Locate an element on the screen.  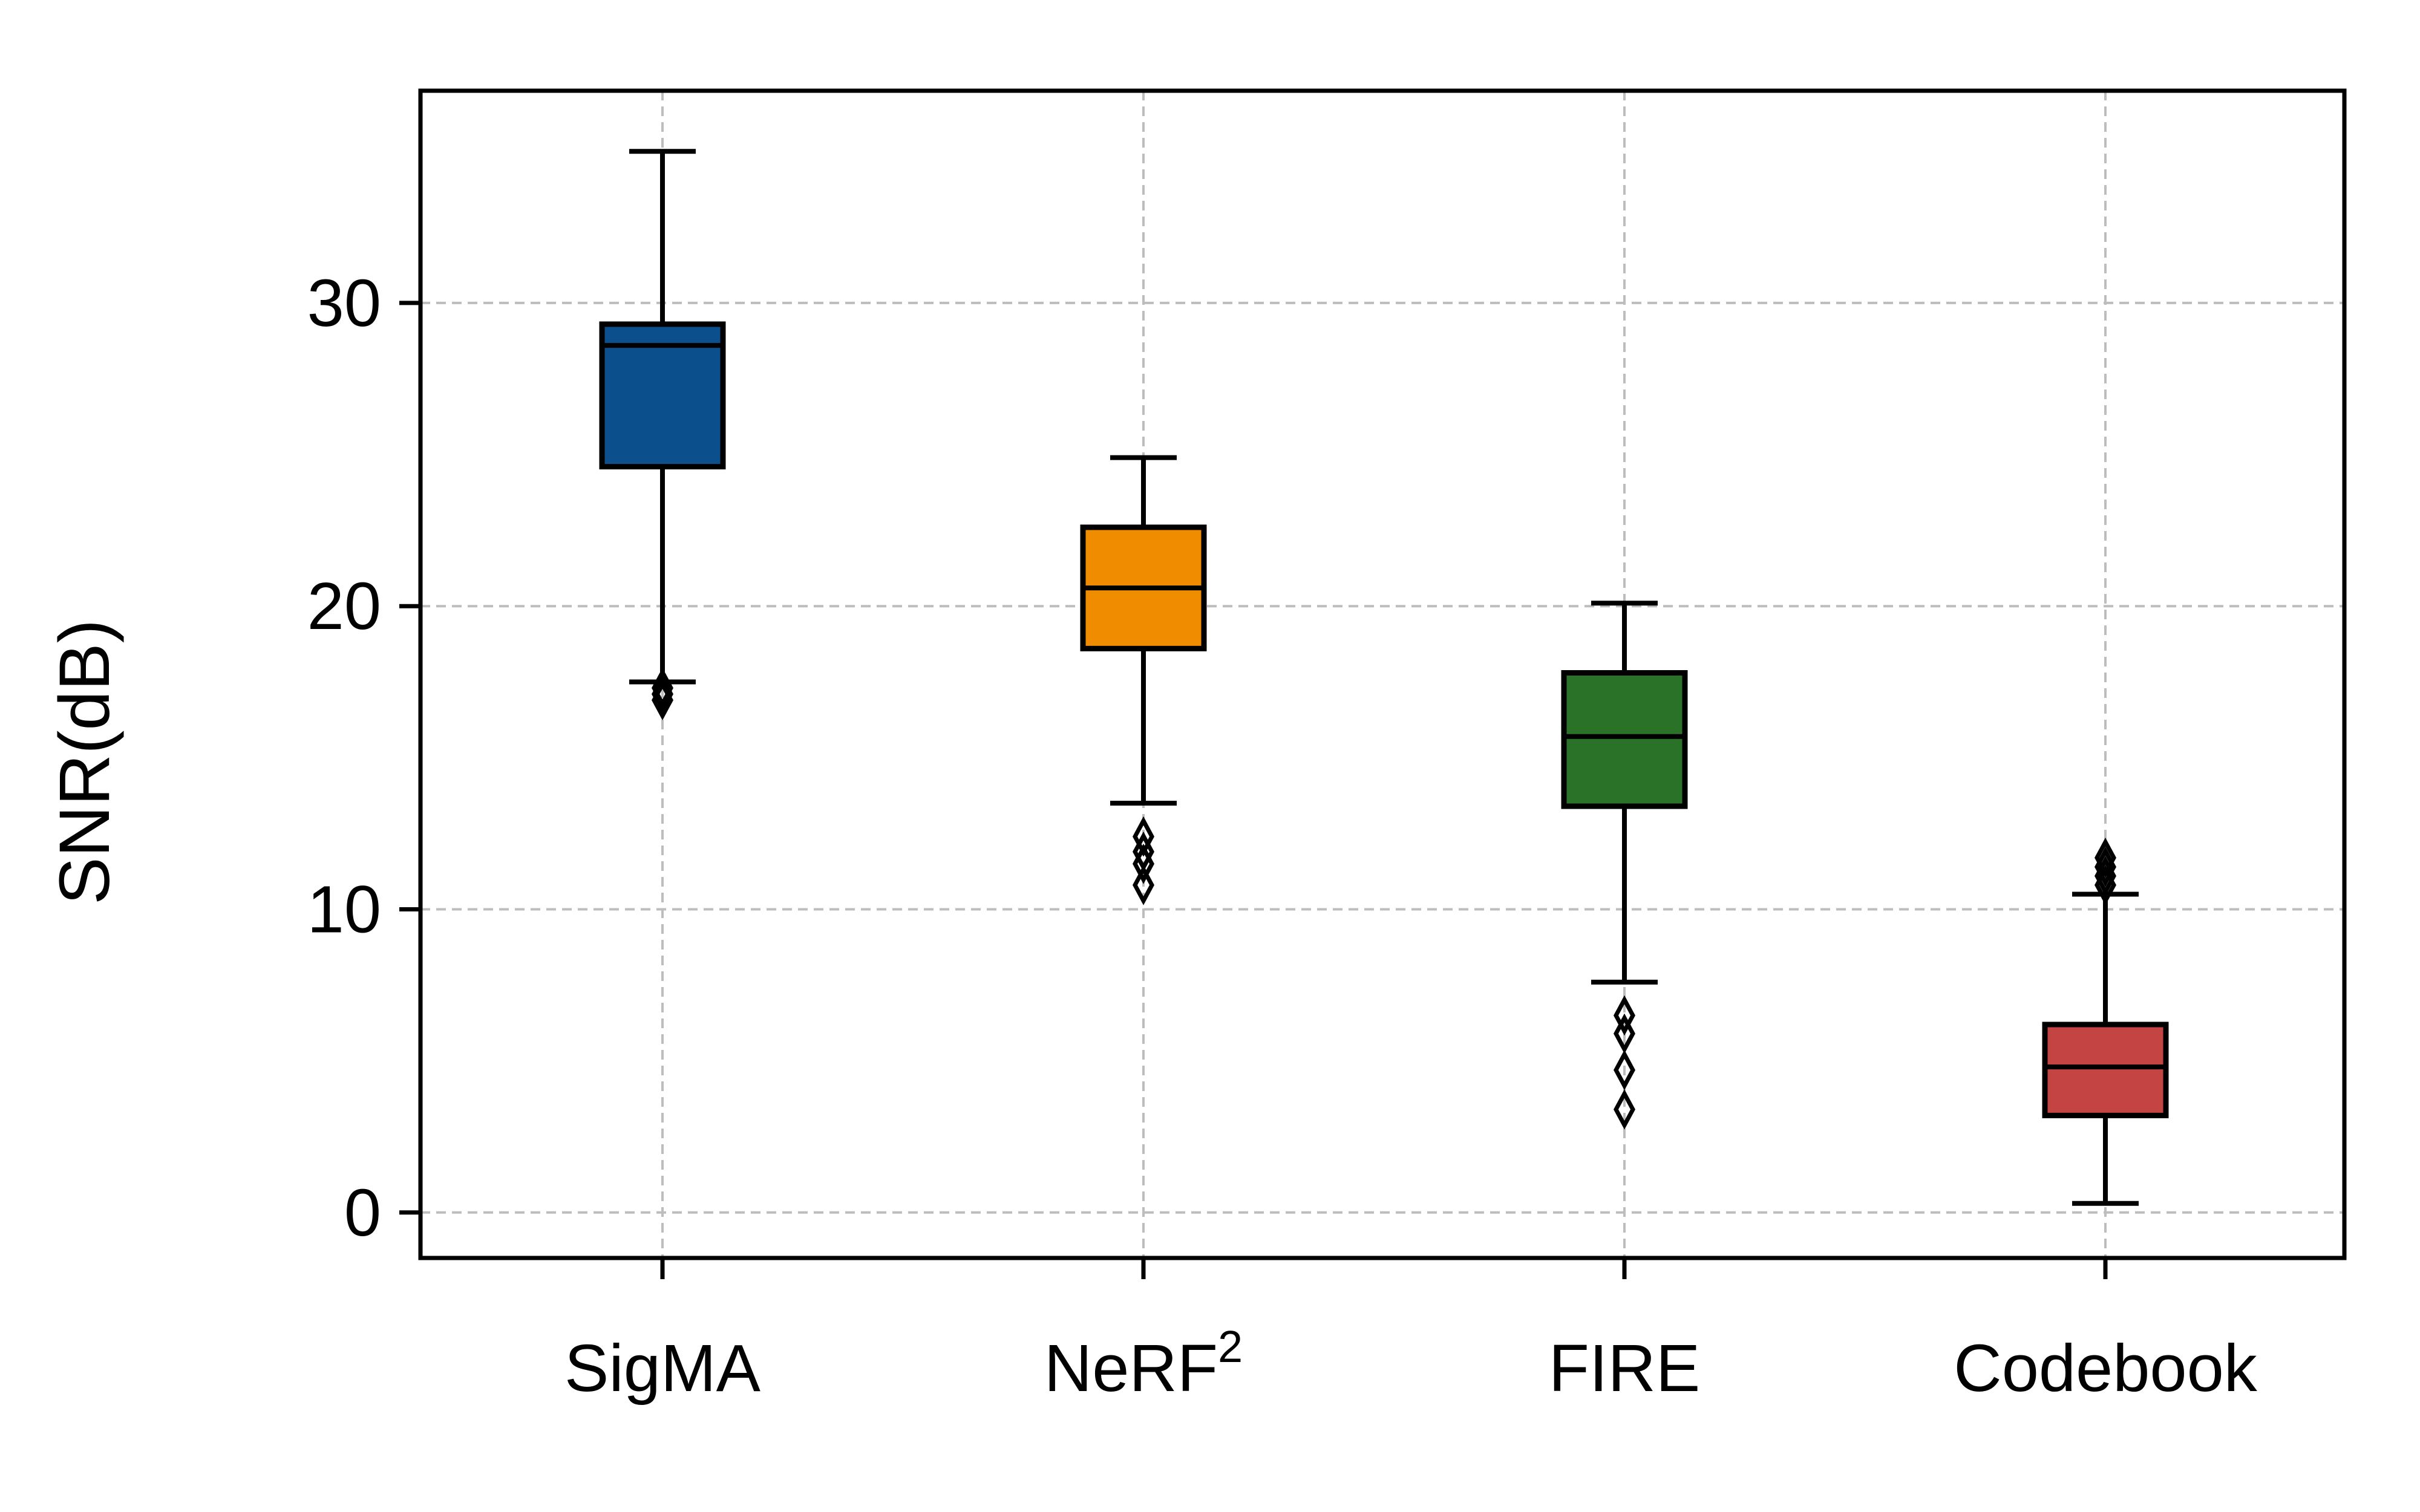
x-tick-label: NeRF2 is located at coordinates (1143, 1363).